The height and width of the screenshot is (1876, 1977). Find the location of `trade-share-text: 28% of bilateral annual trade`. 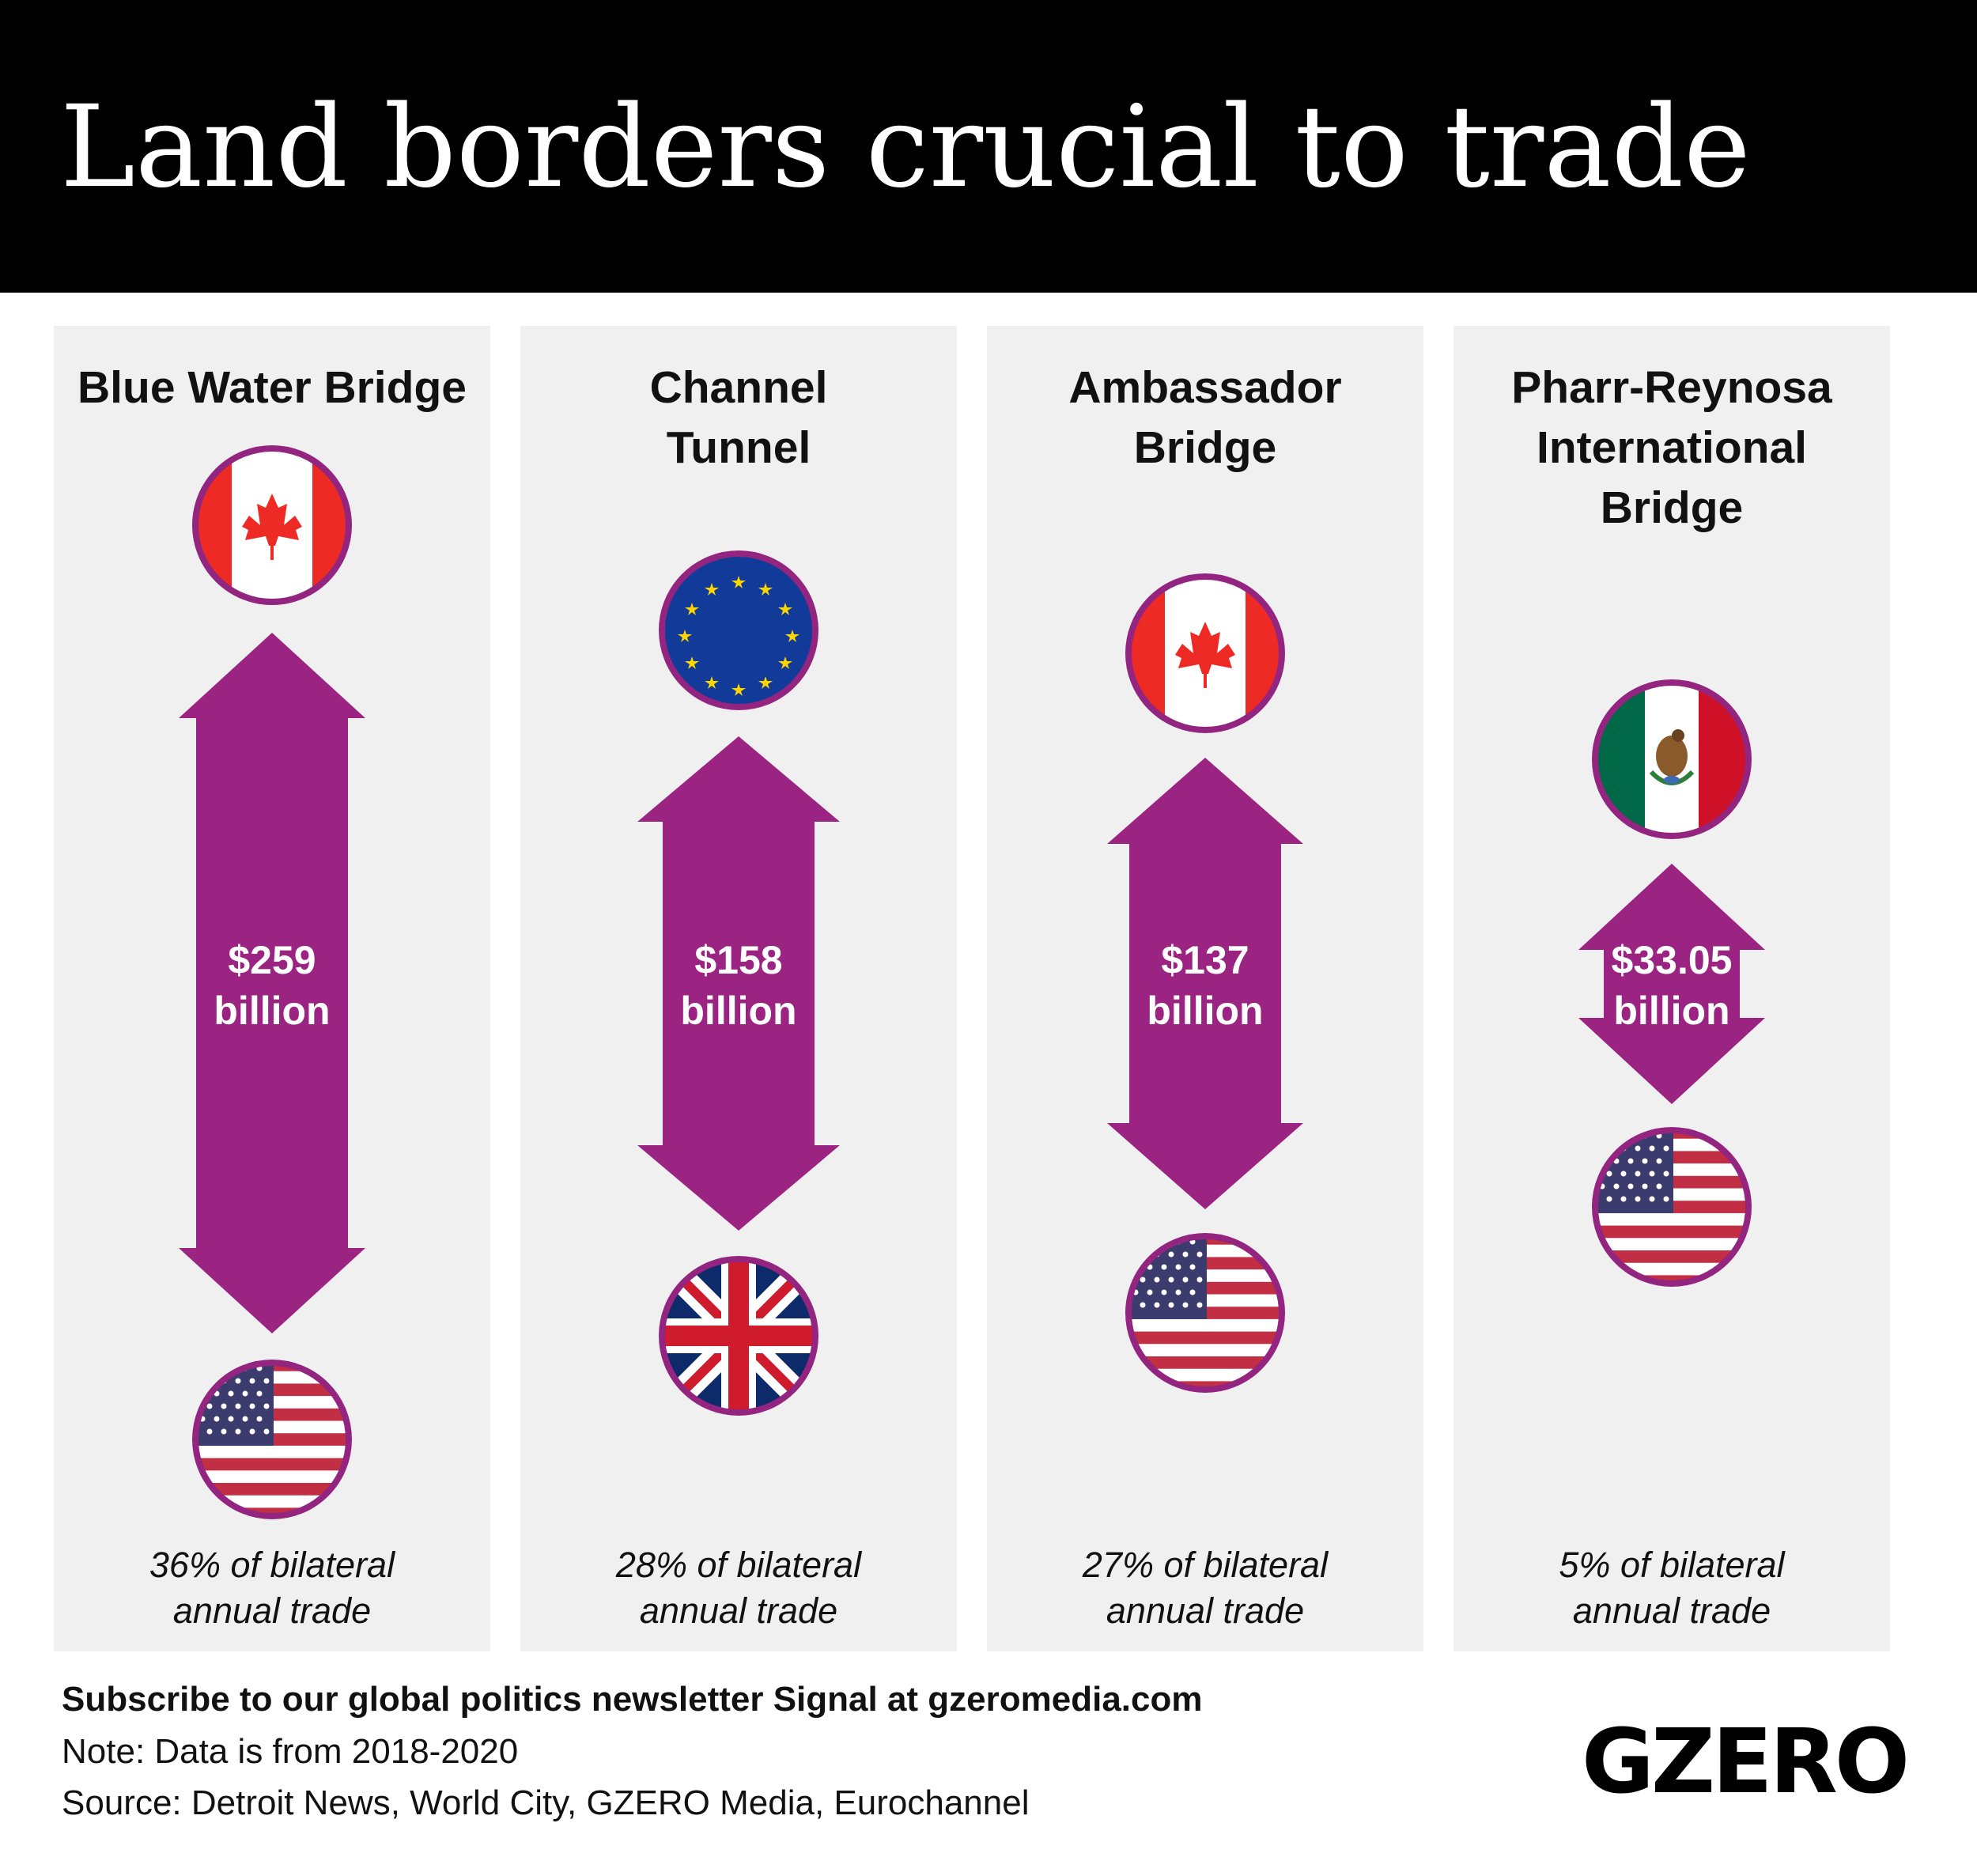

trade-share-text: 28% of bilateral annual trade is located at coordinates (738, 1588).